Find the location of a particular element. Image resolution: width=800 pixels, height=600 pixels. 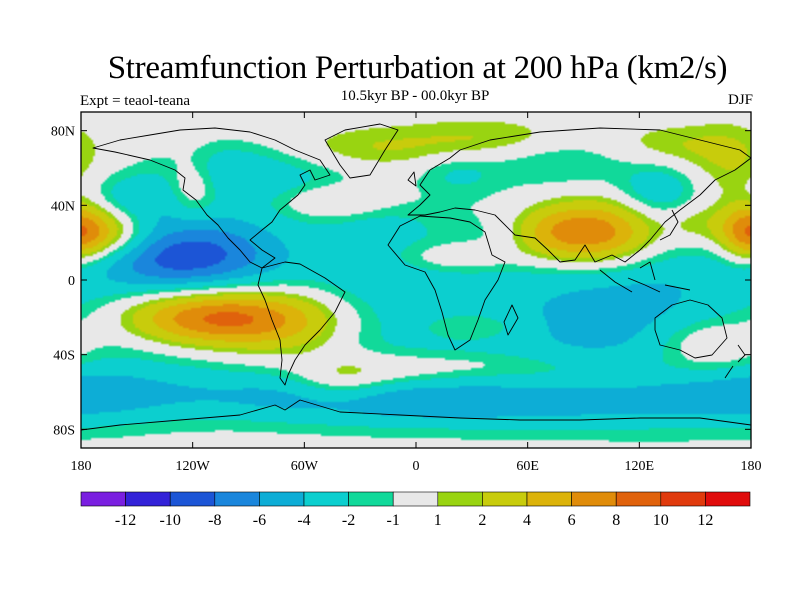

colorbar-label: 12 is located at coordinates (705, 520).